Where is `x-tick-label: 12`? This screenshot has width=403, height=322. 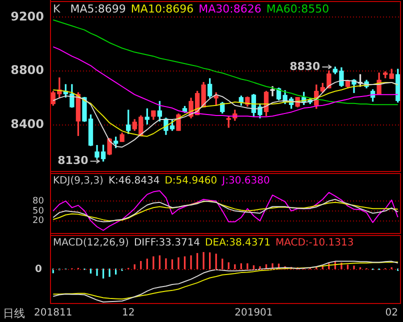
x-tick-label: 12 is located at coordinates (128, 313).